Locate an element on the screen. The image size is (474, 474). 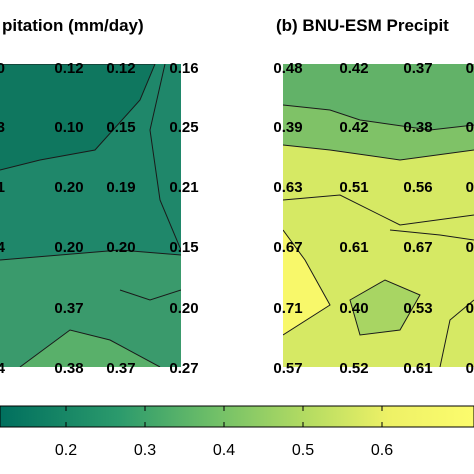
cell-label: 0.71 is located at coordinates (287, 308).